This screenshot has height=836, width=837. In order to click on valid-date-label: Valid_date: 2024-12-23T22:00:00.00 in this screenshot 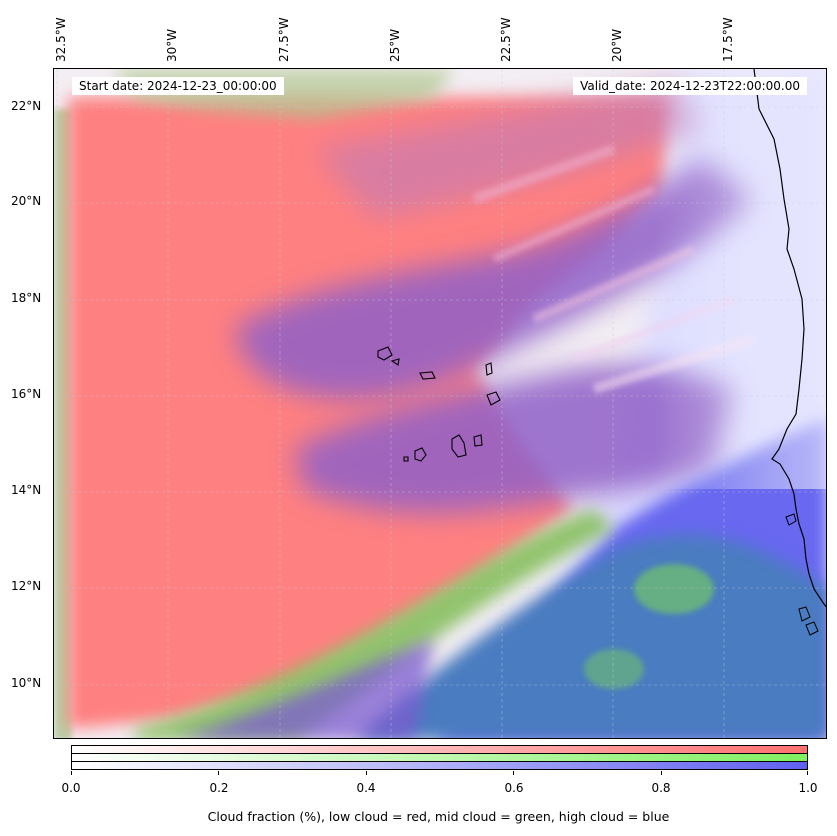, I will do `click(690, 86)`.